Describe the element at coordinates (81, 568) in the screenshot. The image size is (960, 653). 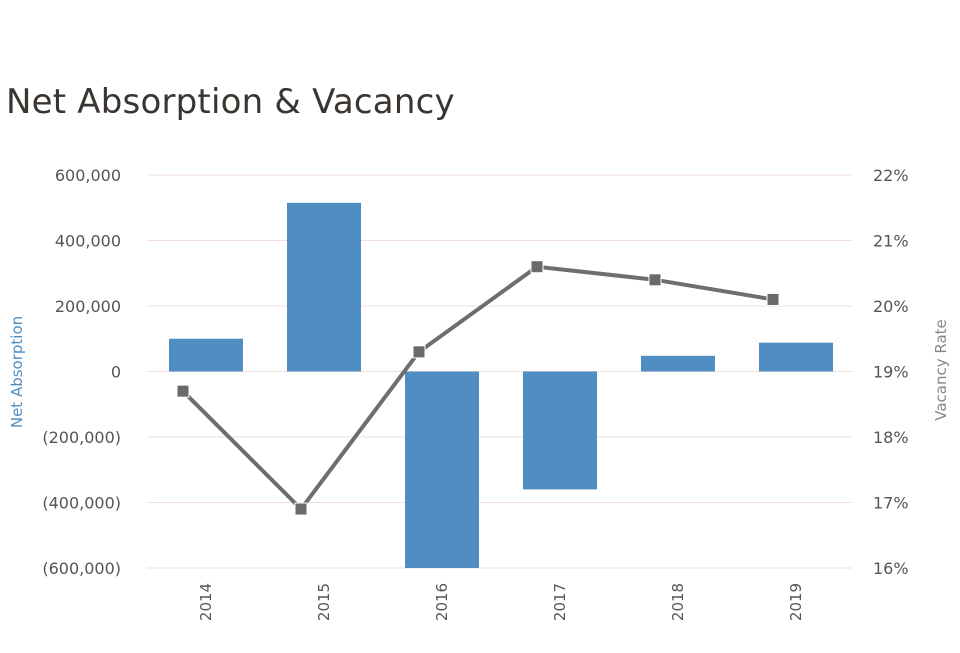
I see `left-tick-label: (600,000)` at that location.